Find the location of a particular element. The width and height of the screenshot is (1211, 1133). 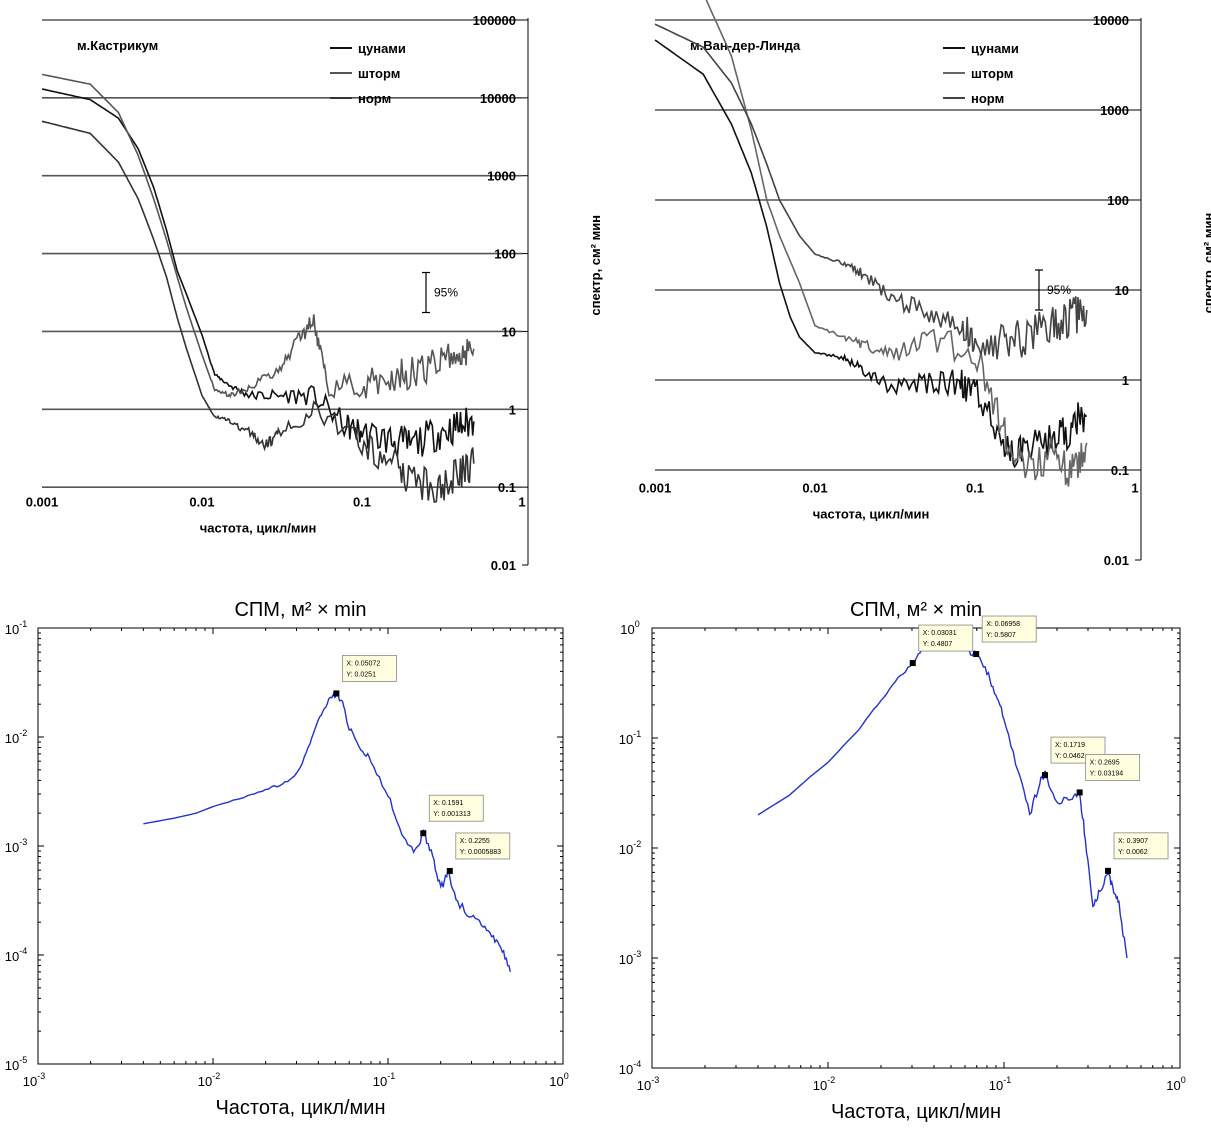

y-tick-label: 10000 is located at coordinates (498, 98).